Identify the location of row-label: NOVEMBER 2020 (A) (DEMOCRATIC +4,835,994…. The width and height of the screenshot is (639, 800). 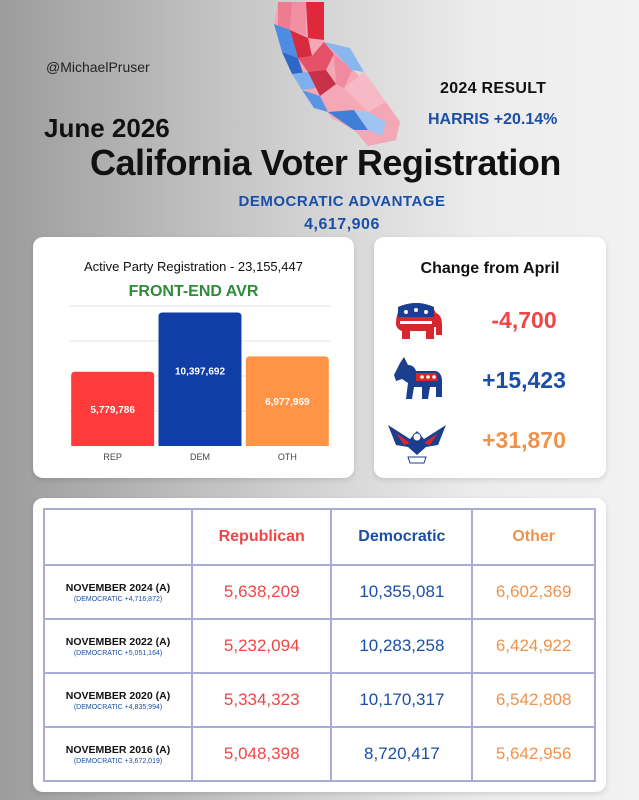
(118, 700).